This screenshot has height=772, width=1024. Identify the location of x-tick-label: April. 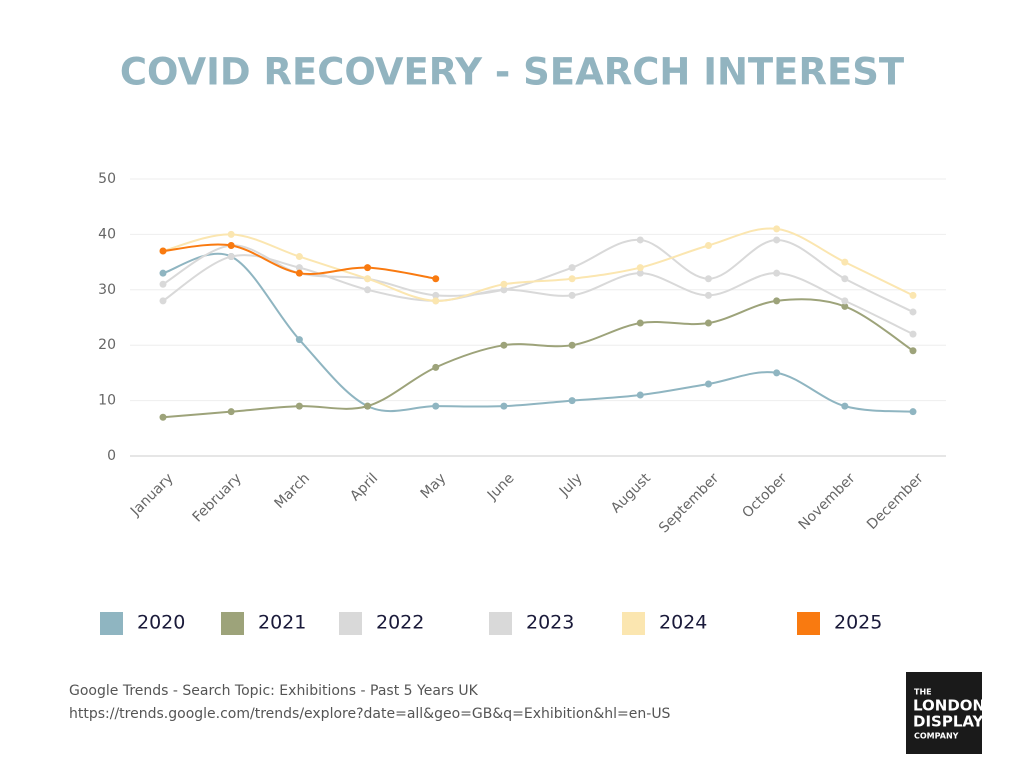
(364, 487).